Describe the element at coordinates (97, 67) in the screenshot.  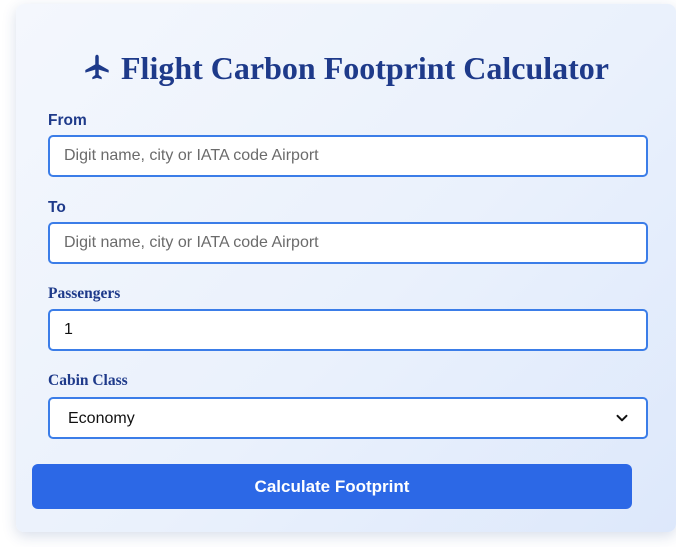
I see `airplane-icon` at that location.